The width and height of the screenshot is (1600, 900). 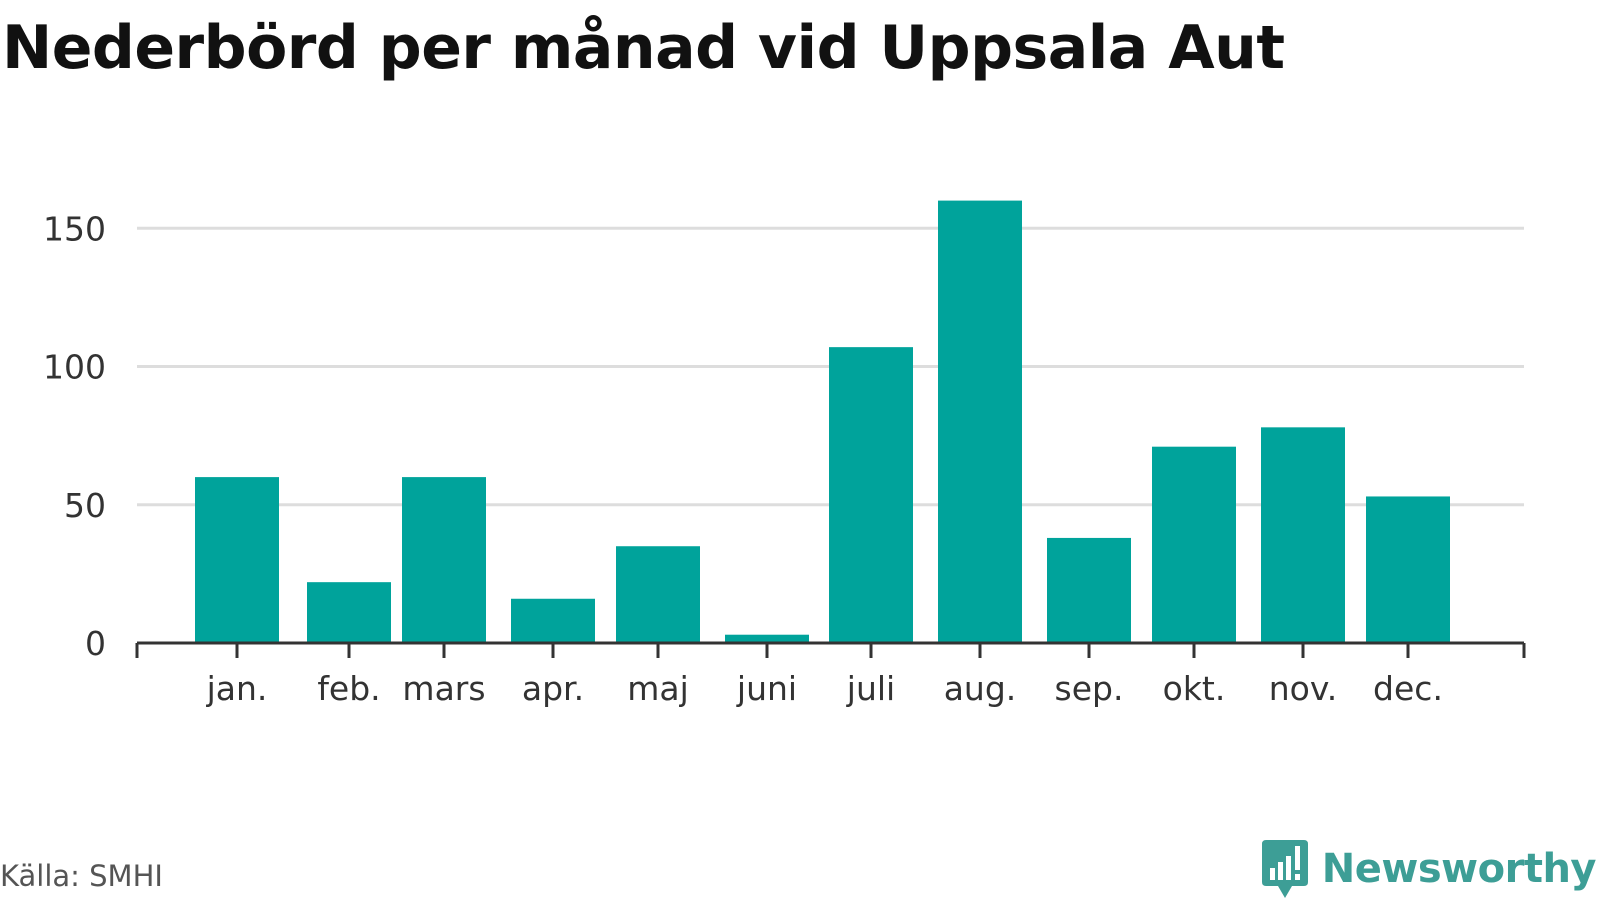 I want to click on bar-maj, so click(x=658, y=594).